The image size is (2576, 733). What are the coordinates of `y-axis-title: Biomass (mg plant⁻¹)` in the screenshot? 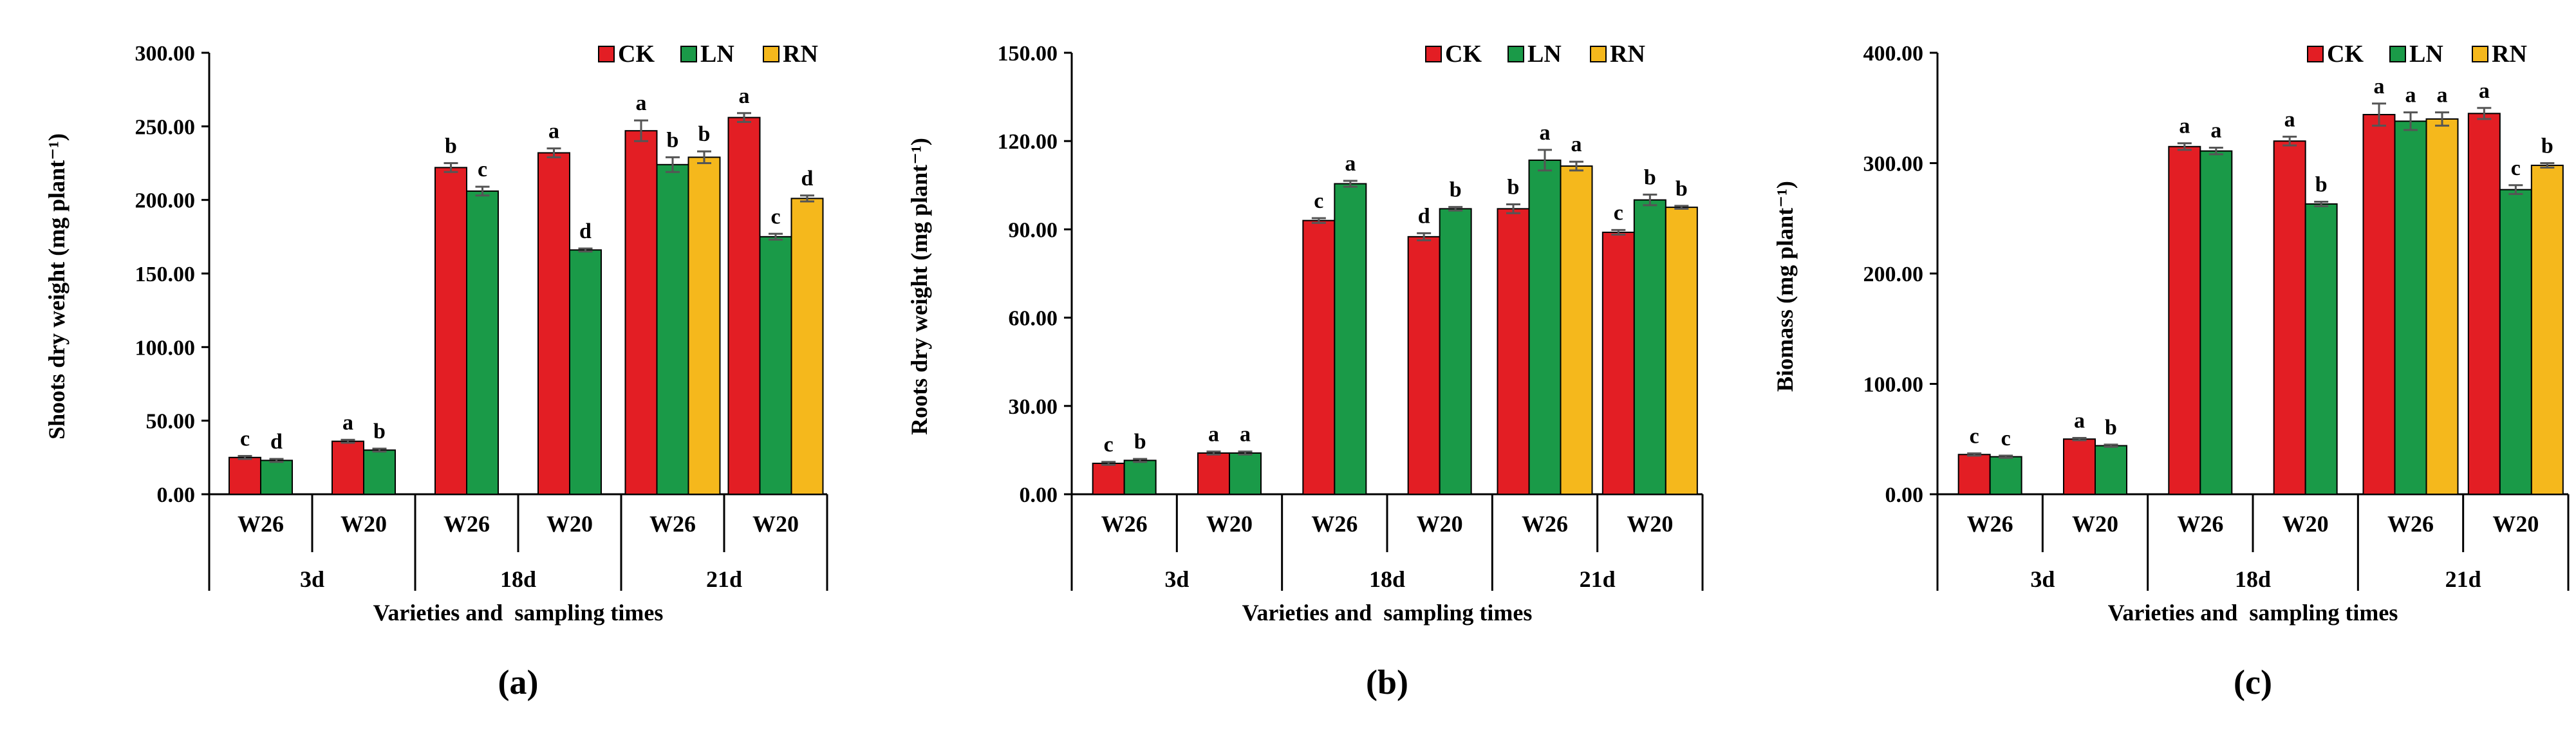 It's located at (1785, 286).